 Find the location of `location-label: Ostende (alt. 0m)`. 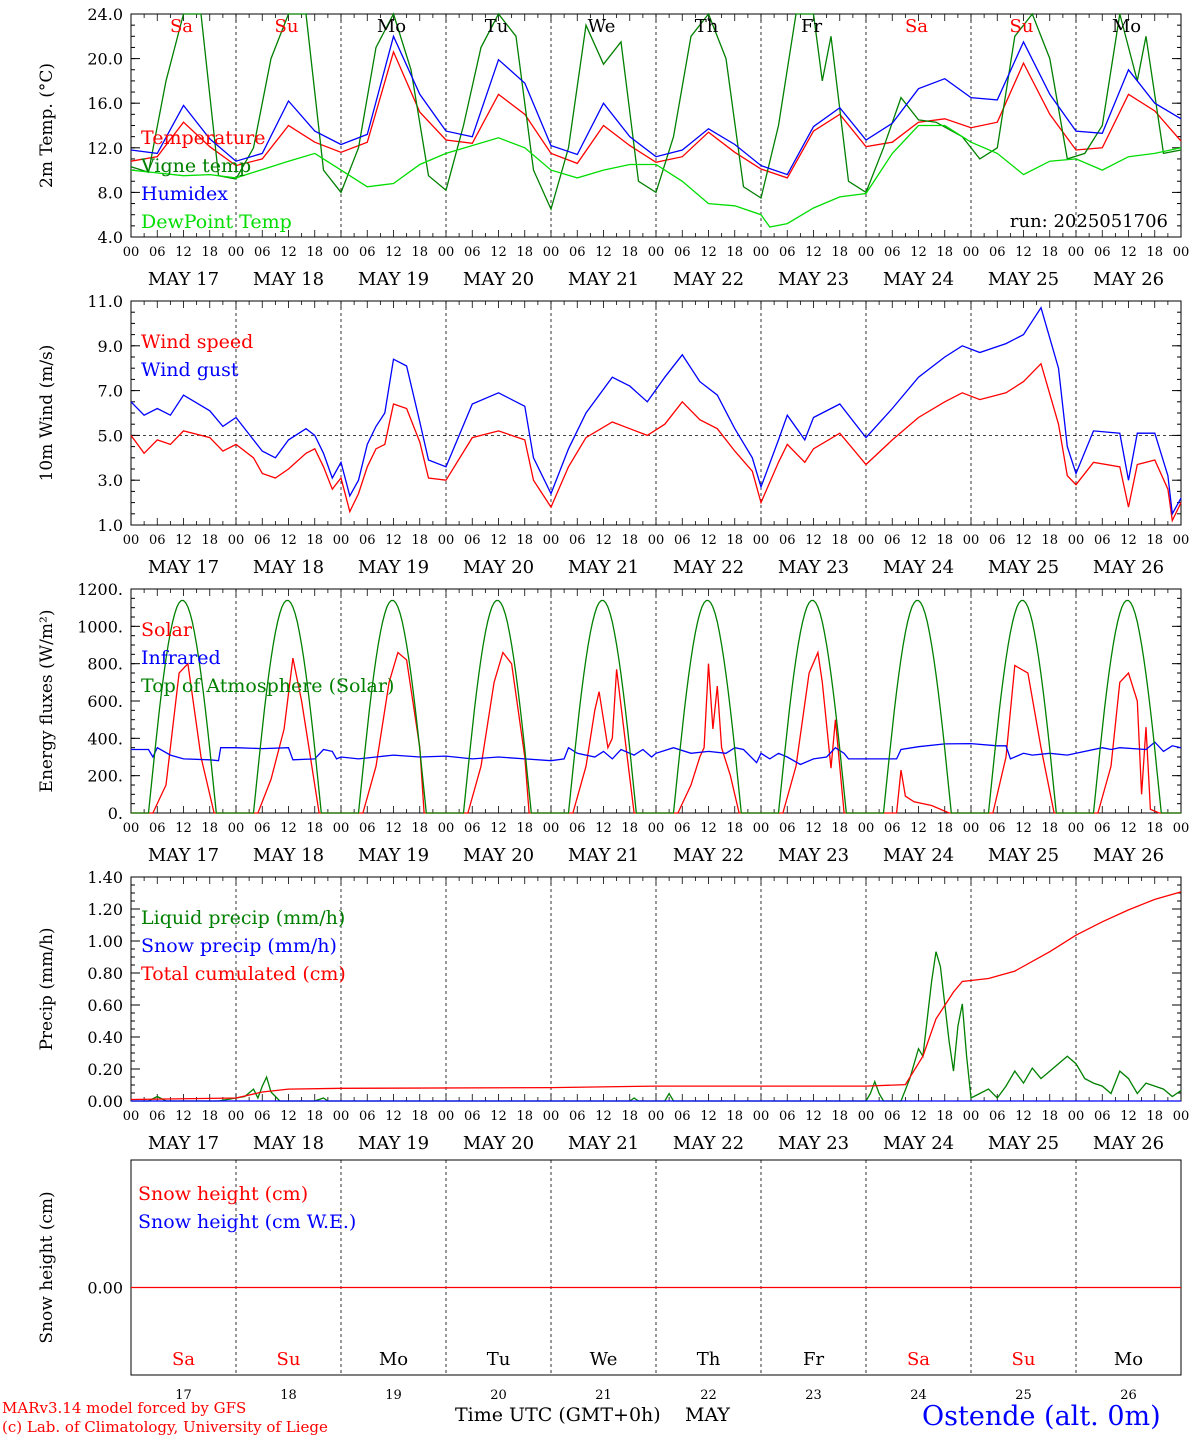

location-label: Ostende (alt. 0m) is located at coordinates (1041, 1416).